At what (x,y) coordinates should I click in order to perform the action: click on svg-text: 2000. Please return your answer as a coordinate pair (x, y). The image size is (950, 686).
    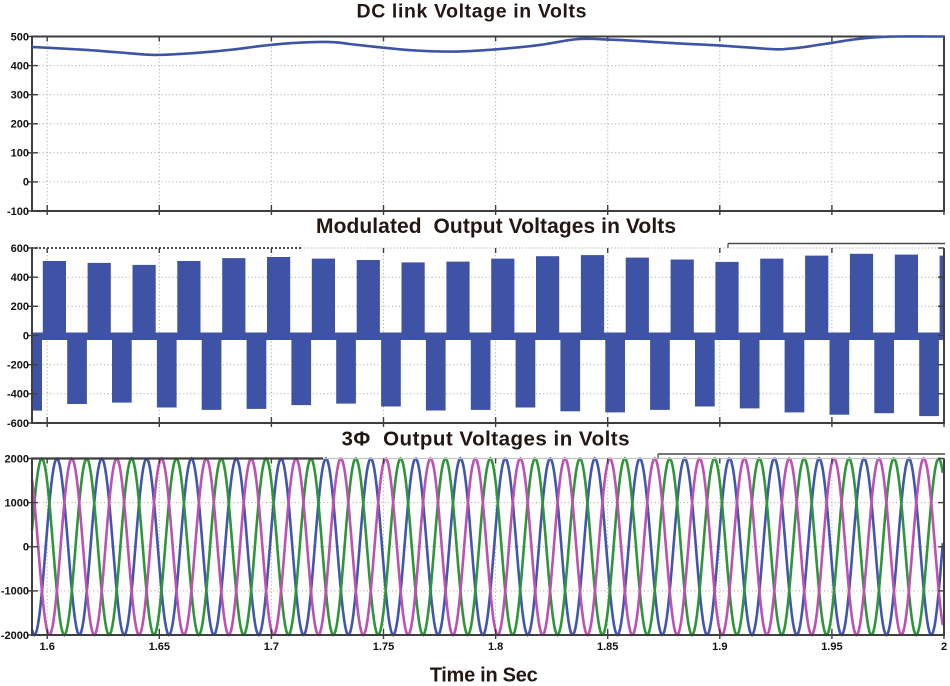
    Looking at the image, I should click on (17, 459).